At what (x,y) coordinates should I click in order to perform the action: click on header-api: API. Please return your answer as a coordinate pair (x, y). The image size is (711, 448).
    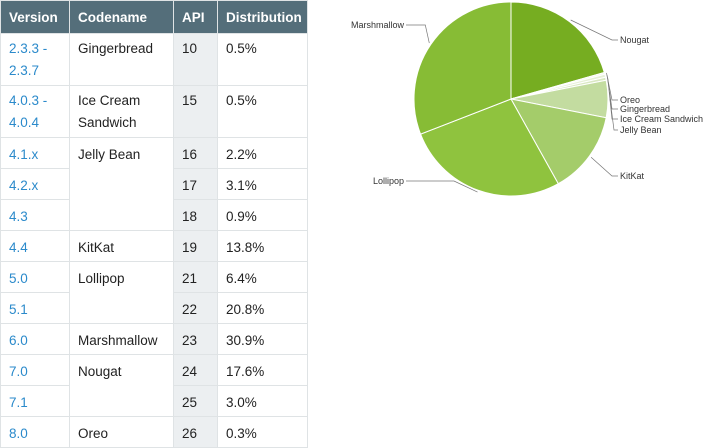
    Looking at the image, I should click on (195, 17).